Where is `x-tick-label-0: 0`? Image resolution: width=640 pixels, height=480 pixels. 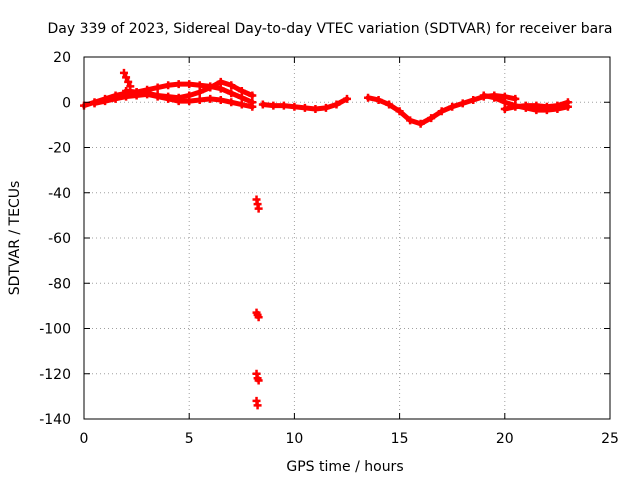
x-tick-label-0: 0 is located at coordinates (84, 439).